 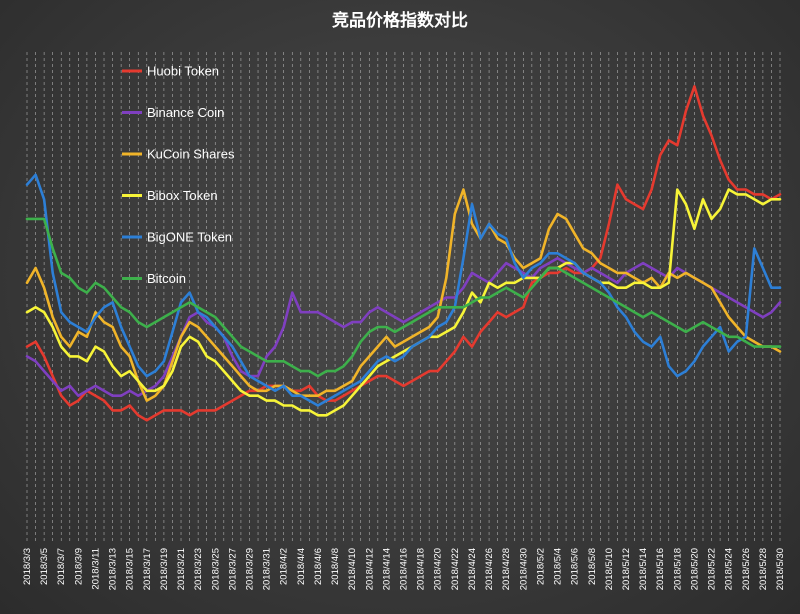 What do you see at coordinates (660, 569) in the screenshot?
I see `x-tick-label: 2018/5/16` at bounding box center [660, 569].